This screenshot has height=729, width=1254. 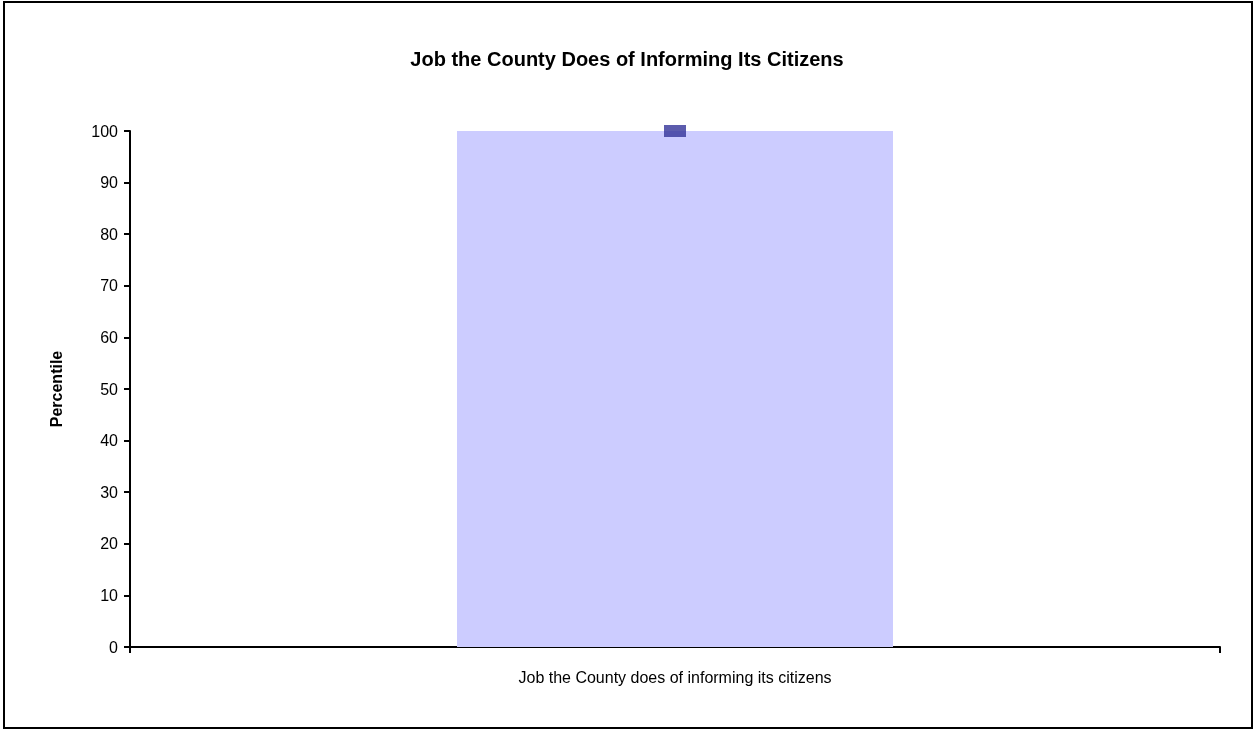 What do you see at coordinates (109, 389) in the screenshot?
I see `y-tick-label: 50` at bounding box center [109, 389].